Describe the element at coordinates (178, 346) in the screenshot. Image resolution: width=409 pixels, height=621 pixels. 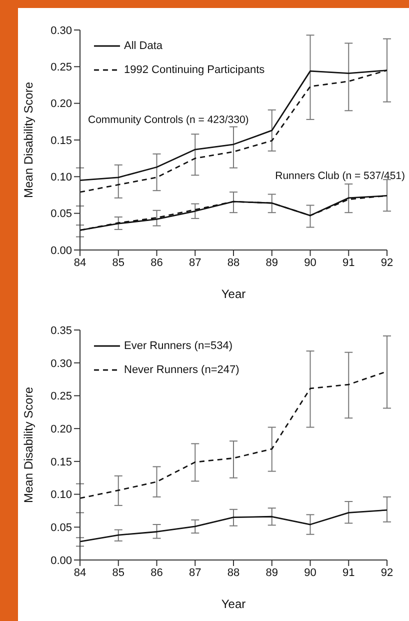
I see `legend-label: Ever Runners (n=534)` at that location.